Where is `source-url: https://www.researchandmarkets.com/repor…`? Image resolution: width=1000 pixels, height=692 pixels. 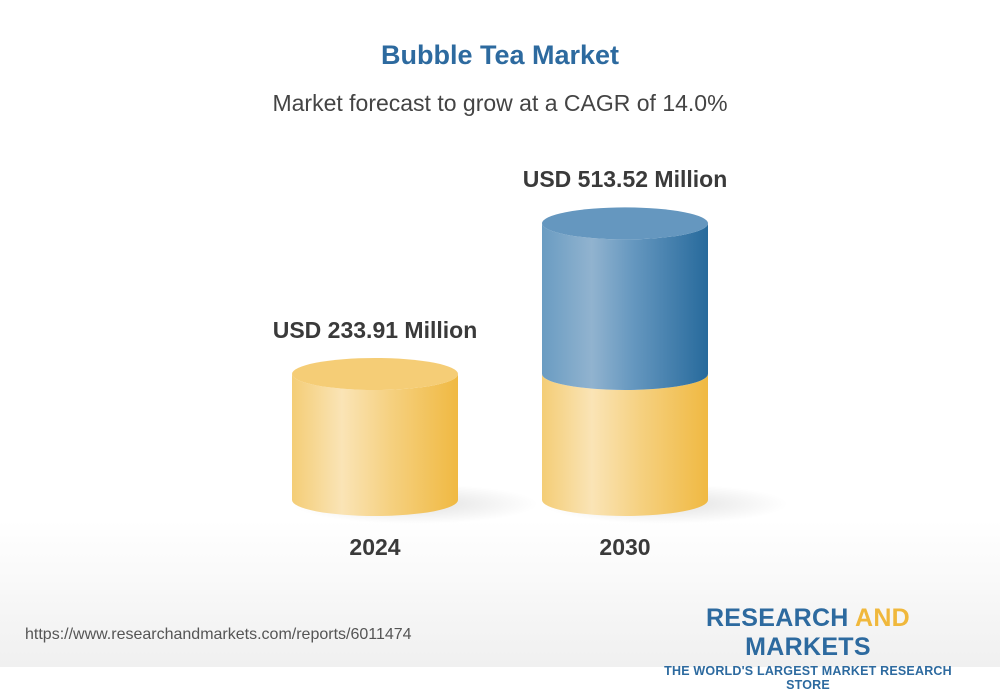 source-url: https://www.researchandmarkets.com/repor… is located at coordinates (218, 634).